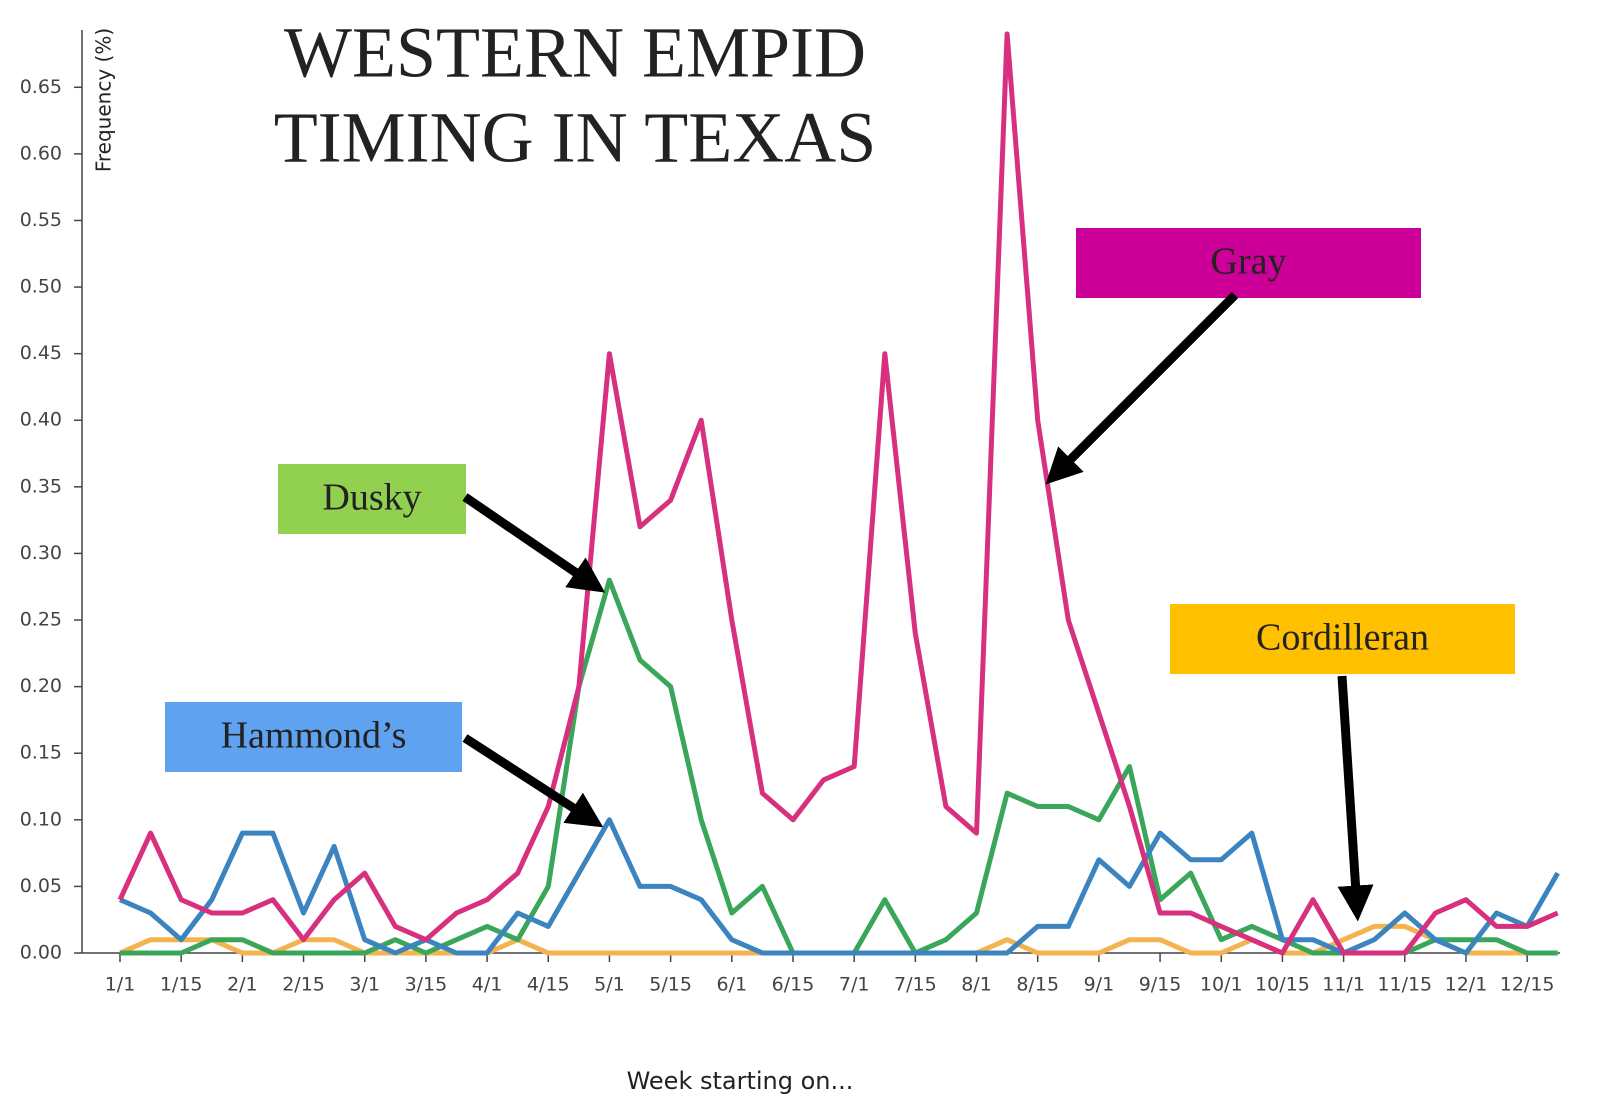 The image size is (1600, 1118). Describe the element at coordinates (1221, 985) in the screenshot. I see `x-tick-label: 10/1` at that location.